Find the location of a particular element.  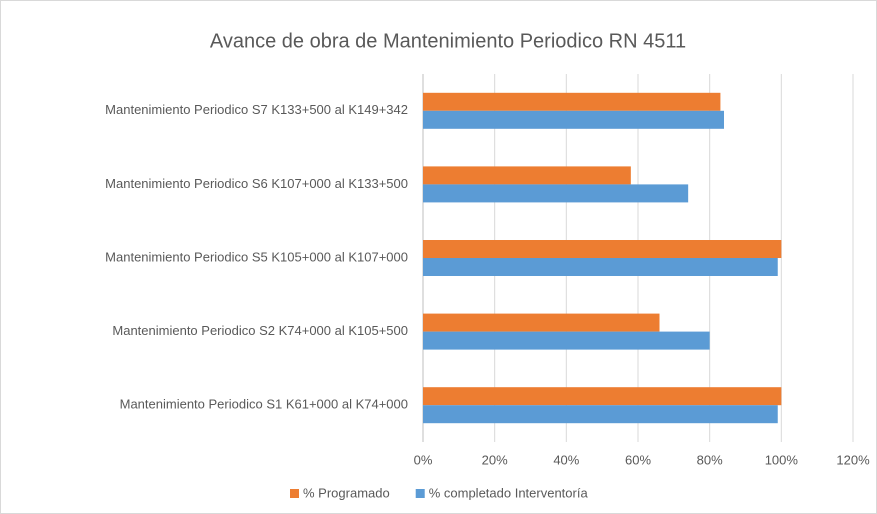

x-tick-label: 0% is located at coordinates (423, 459).